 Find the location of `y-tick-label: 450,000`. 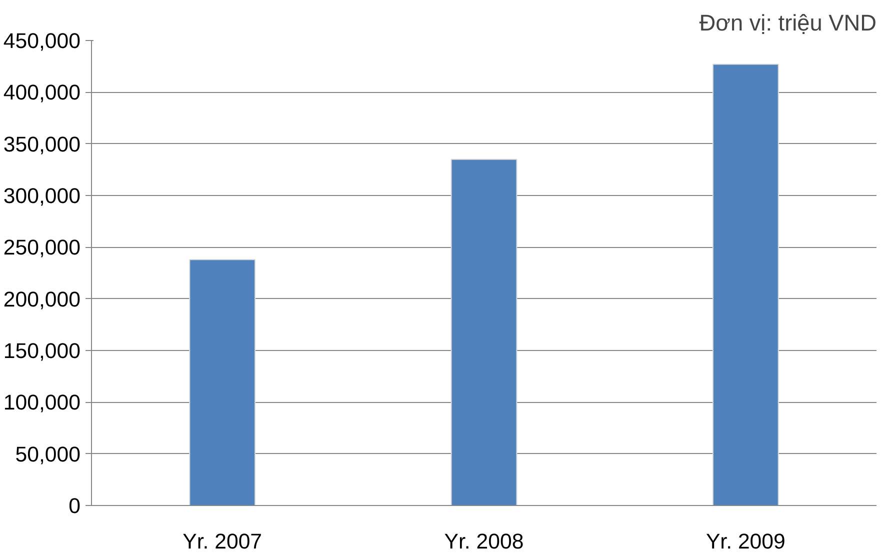

y-tick-label: 450,000 is located at coordinates (42, 41).